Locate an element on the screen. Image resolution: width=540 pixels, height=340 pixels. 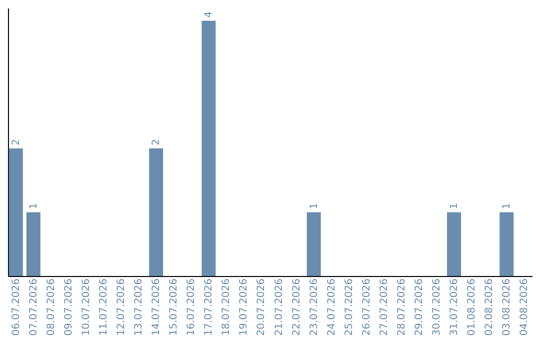
x-tick-label: 07.07.2026 is located at coordinates (34, 307).